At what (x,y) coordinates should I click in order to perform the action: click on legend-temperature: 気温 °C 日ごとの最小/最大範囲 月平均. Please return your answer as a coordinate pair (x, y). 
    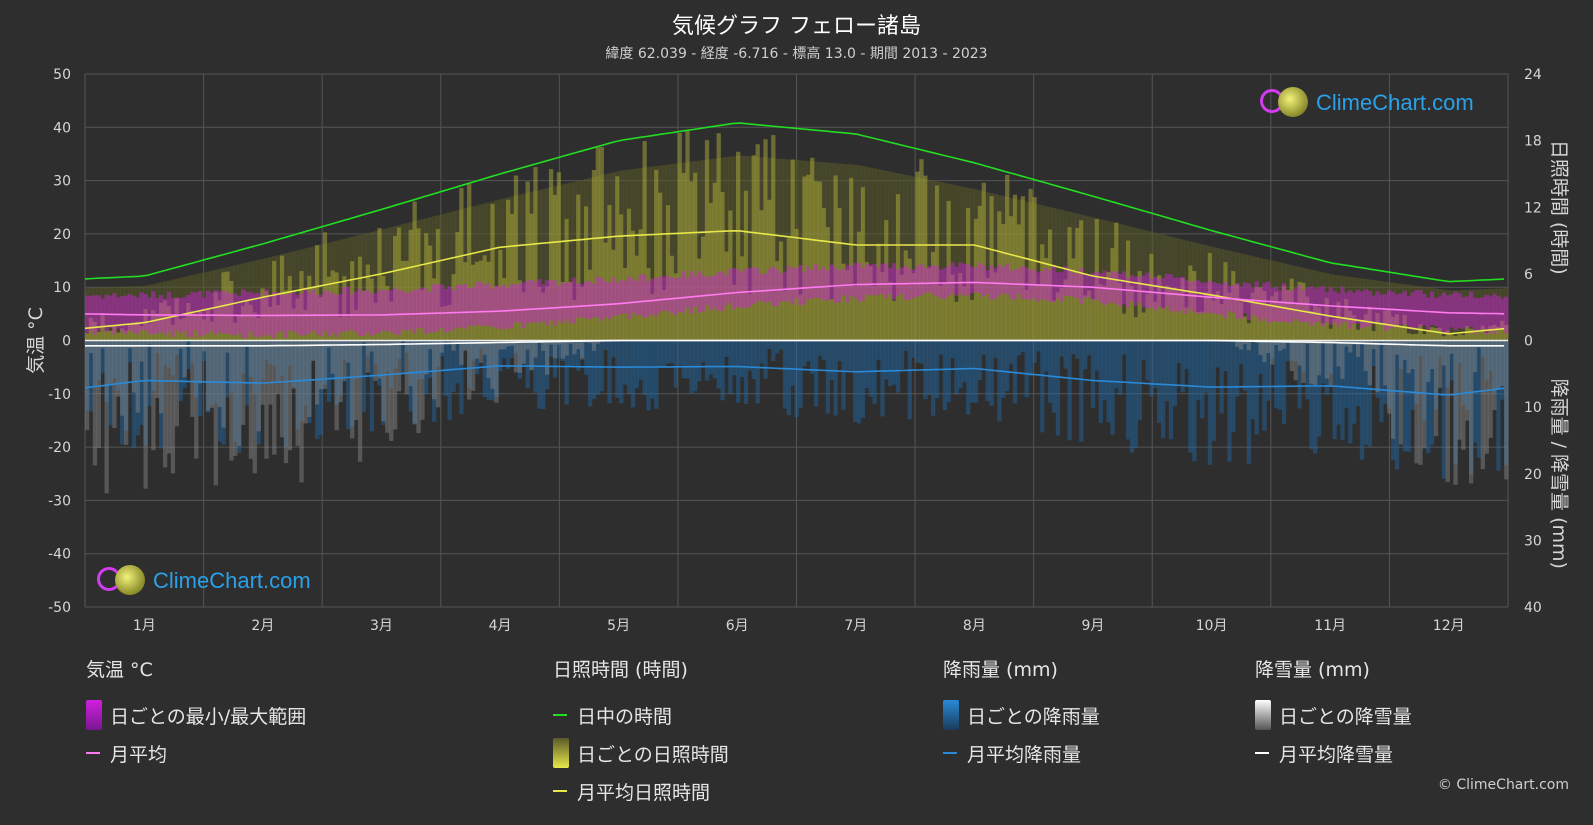
    Looking at the image, I should click on (196, 713).